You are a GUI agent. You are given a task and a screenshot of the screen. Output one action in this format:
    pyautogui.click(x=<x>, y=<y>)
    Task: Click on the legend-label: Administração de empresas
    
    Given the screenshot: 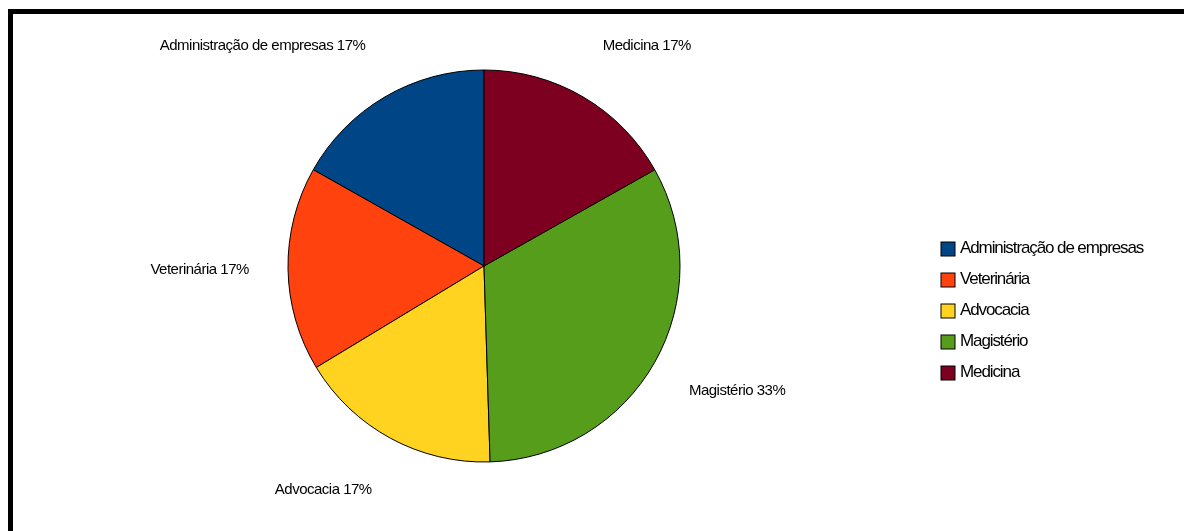 What is the action you would take?
    pyautogui.click(x=1052, y=248)
    